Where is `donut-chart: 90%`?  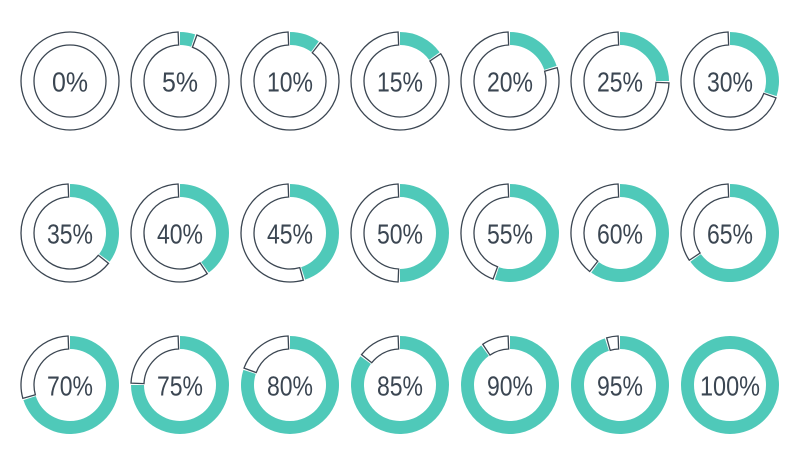
donut-chart: 90% is located at coordinates (510, 384).